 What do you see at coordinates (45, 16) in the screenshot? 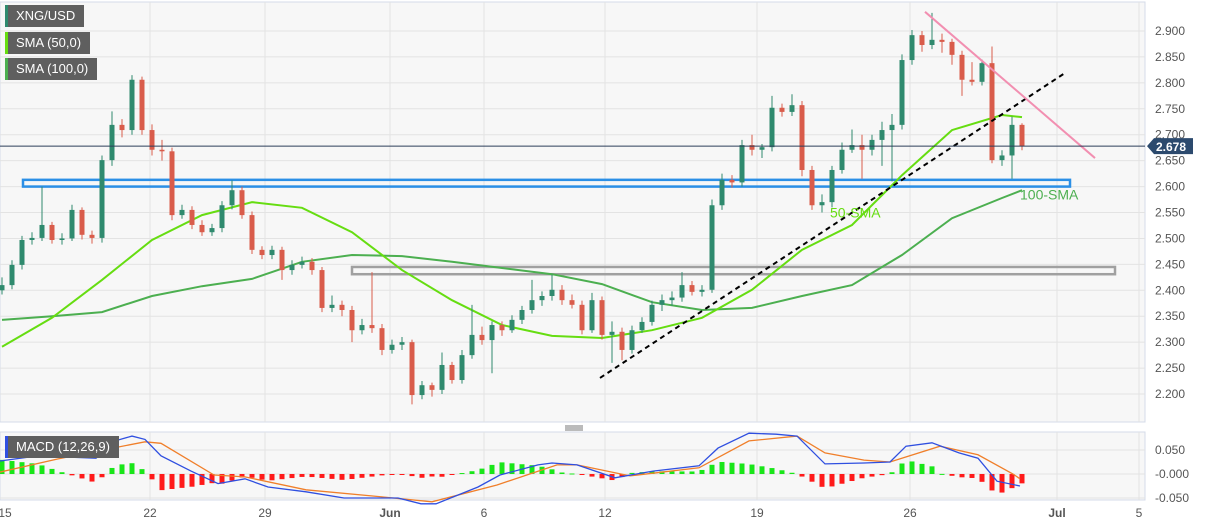
I see `legend-symbol: XNG/USD` at bounding box center [45, 16].